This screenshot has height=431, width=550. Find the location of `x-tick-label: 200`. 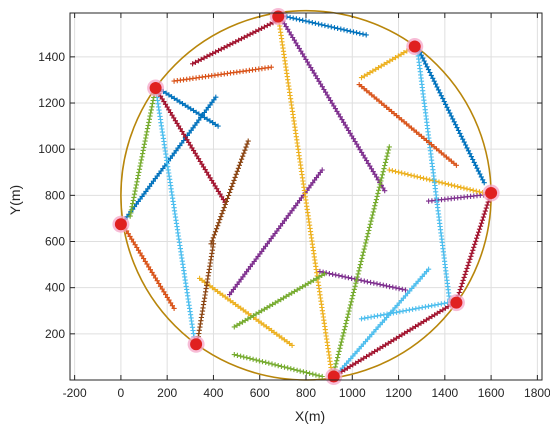

x-tick-label: 200 is located at coordinates (167, 393).